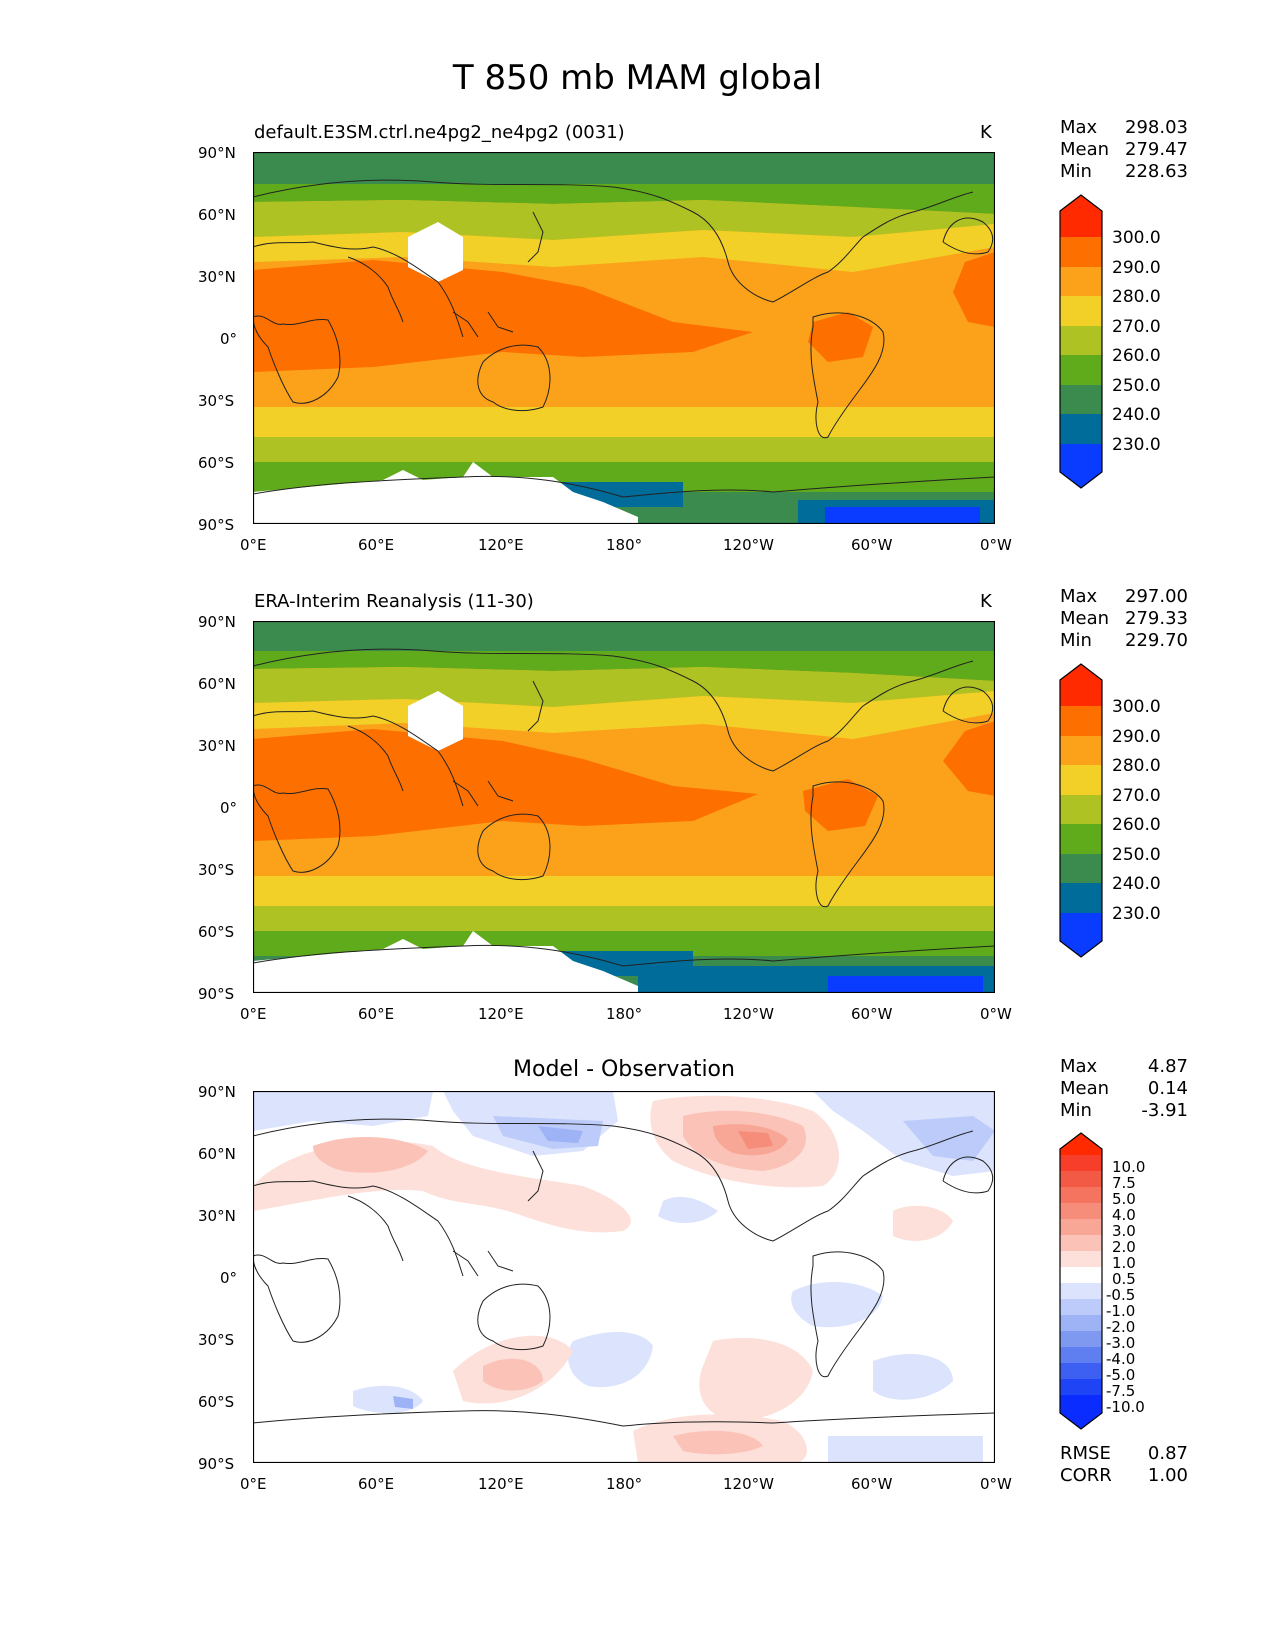  Describe the element at coordinates (1124, 1199) in the screenshot. I see `colorbar-label: 5.0` at that location.